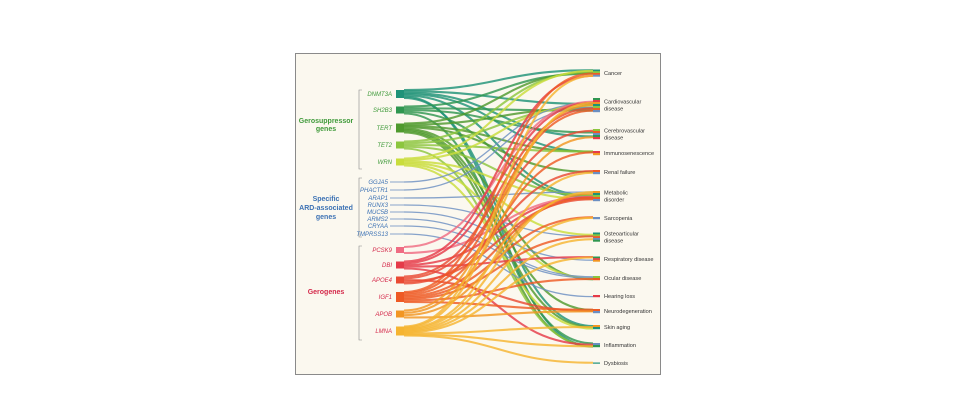  I want to click on group-label-sp-line0: Specific, so click(326, 199).